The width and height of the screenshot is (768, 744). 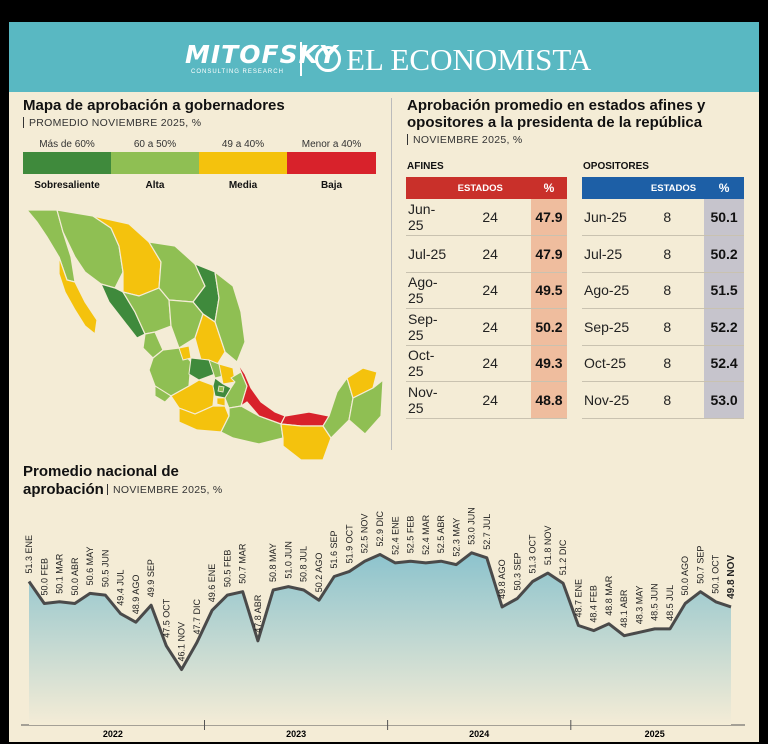 What do you see at coordinates (155, 144) in the screenshot?
I see `legend-range-2: 60 a 50%` at bounding box center [155, 144].